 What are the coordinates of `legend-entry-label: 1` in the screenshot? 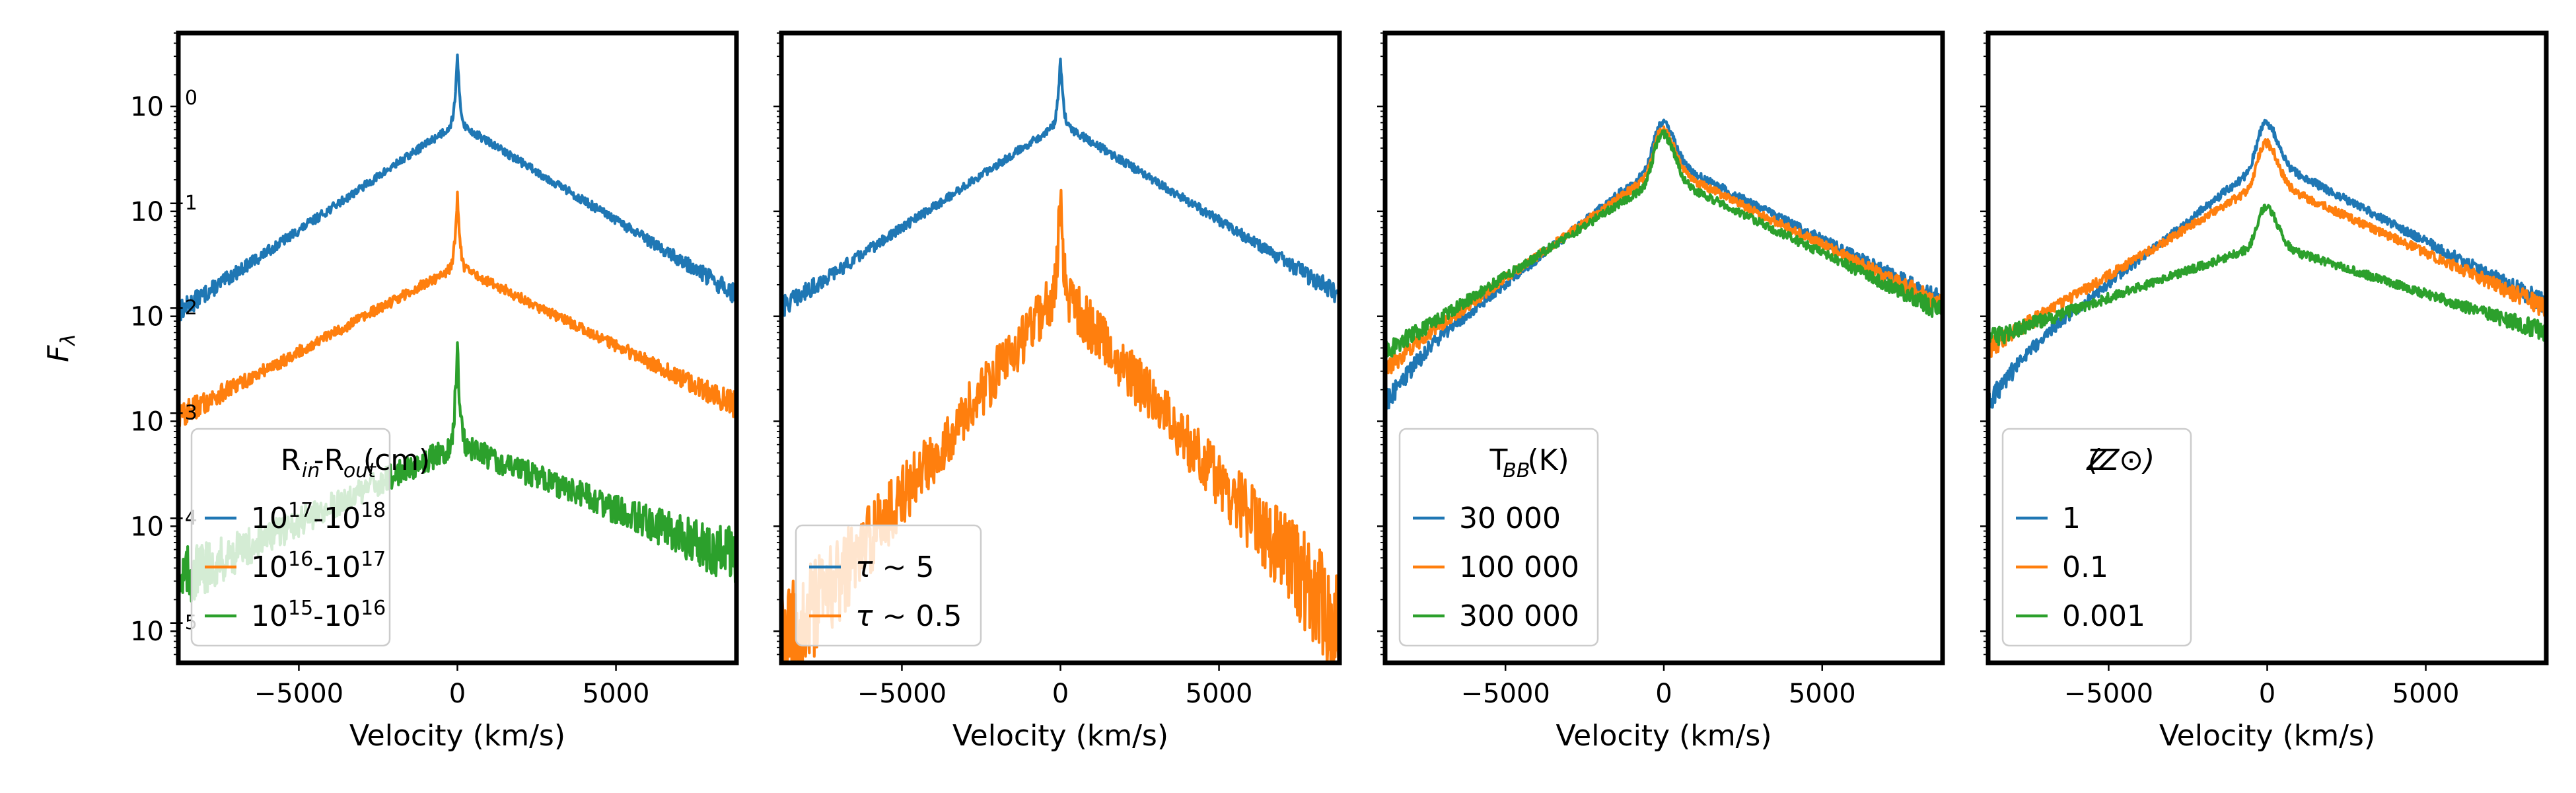 It's located at (2071, 518).